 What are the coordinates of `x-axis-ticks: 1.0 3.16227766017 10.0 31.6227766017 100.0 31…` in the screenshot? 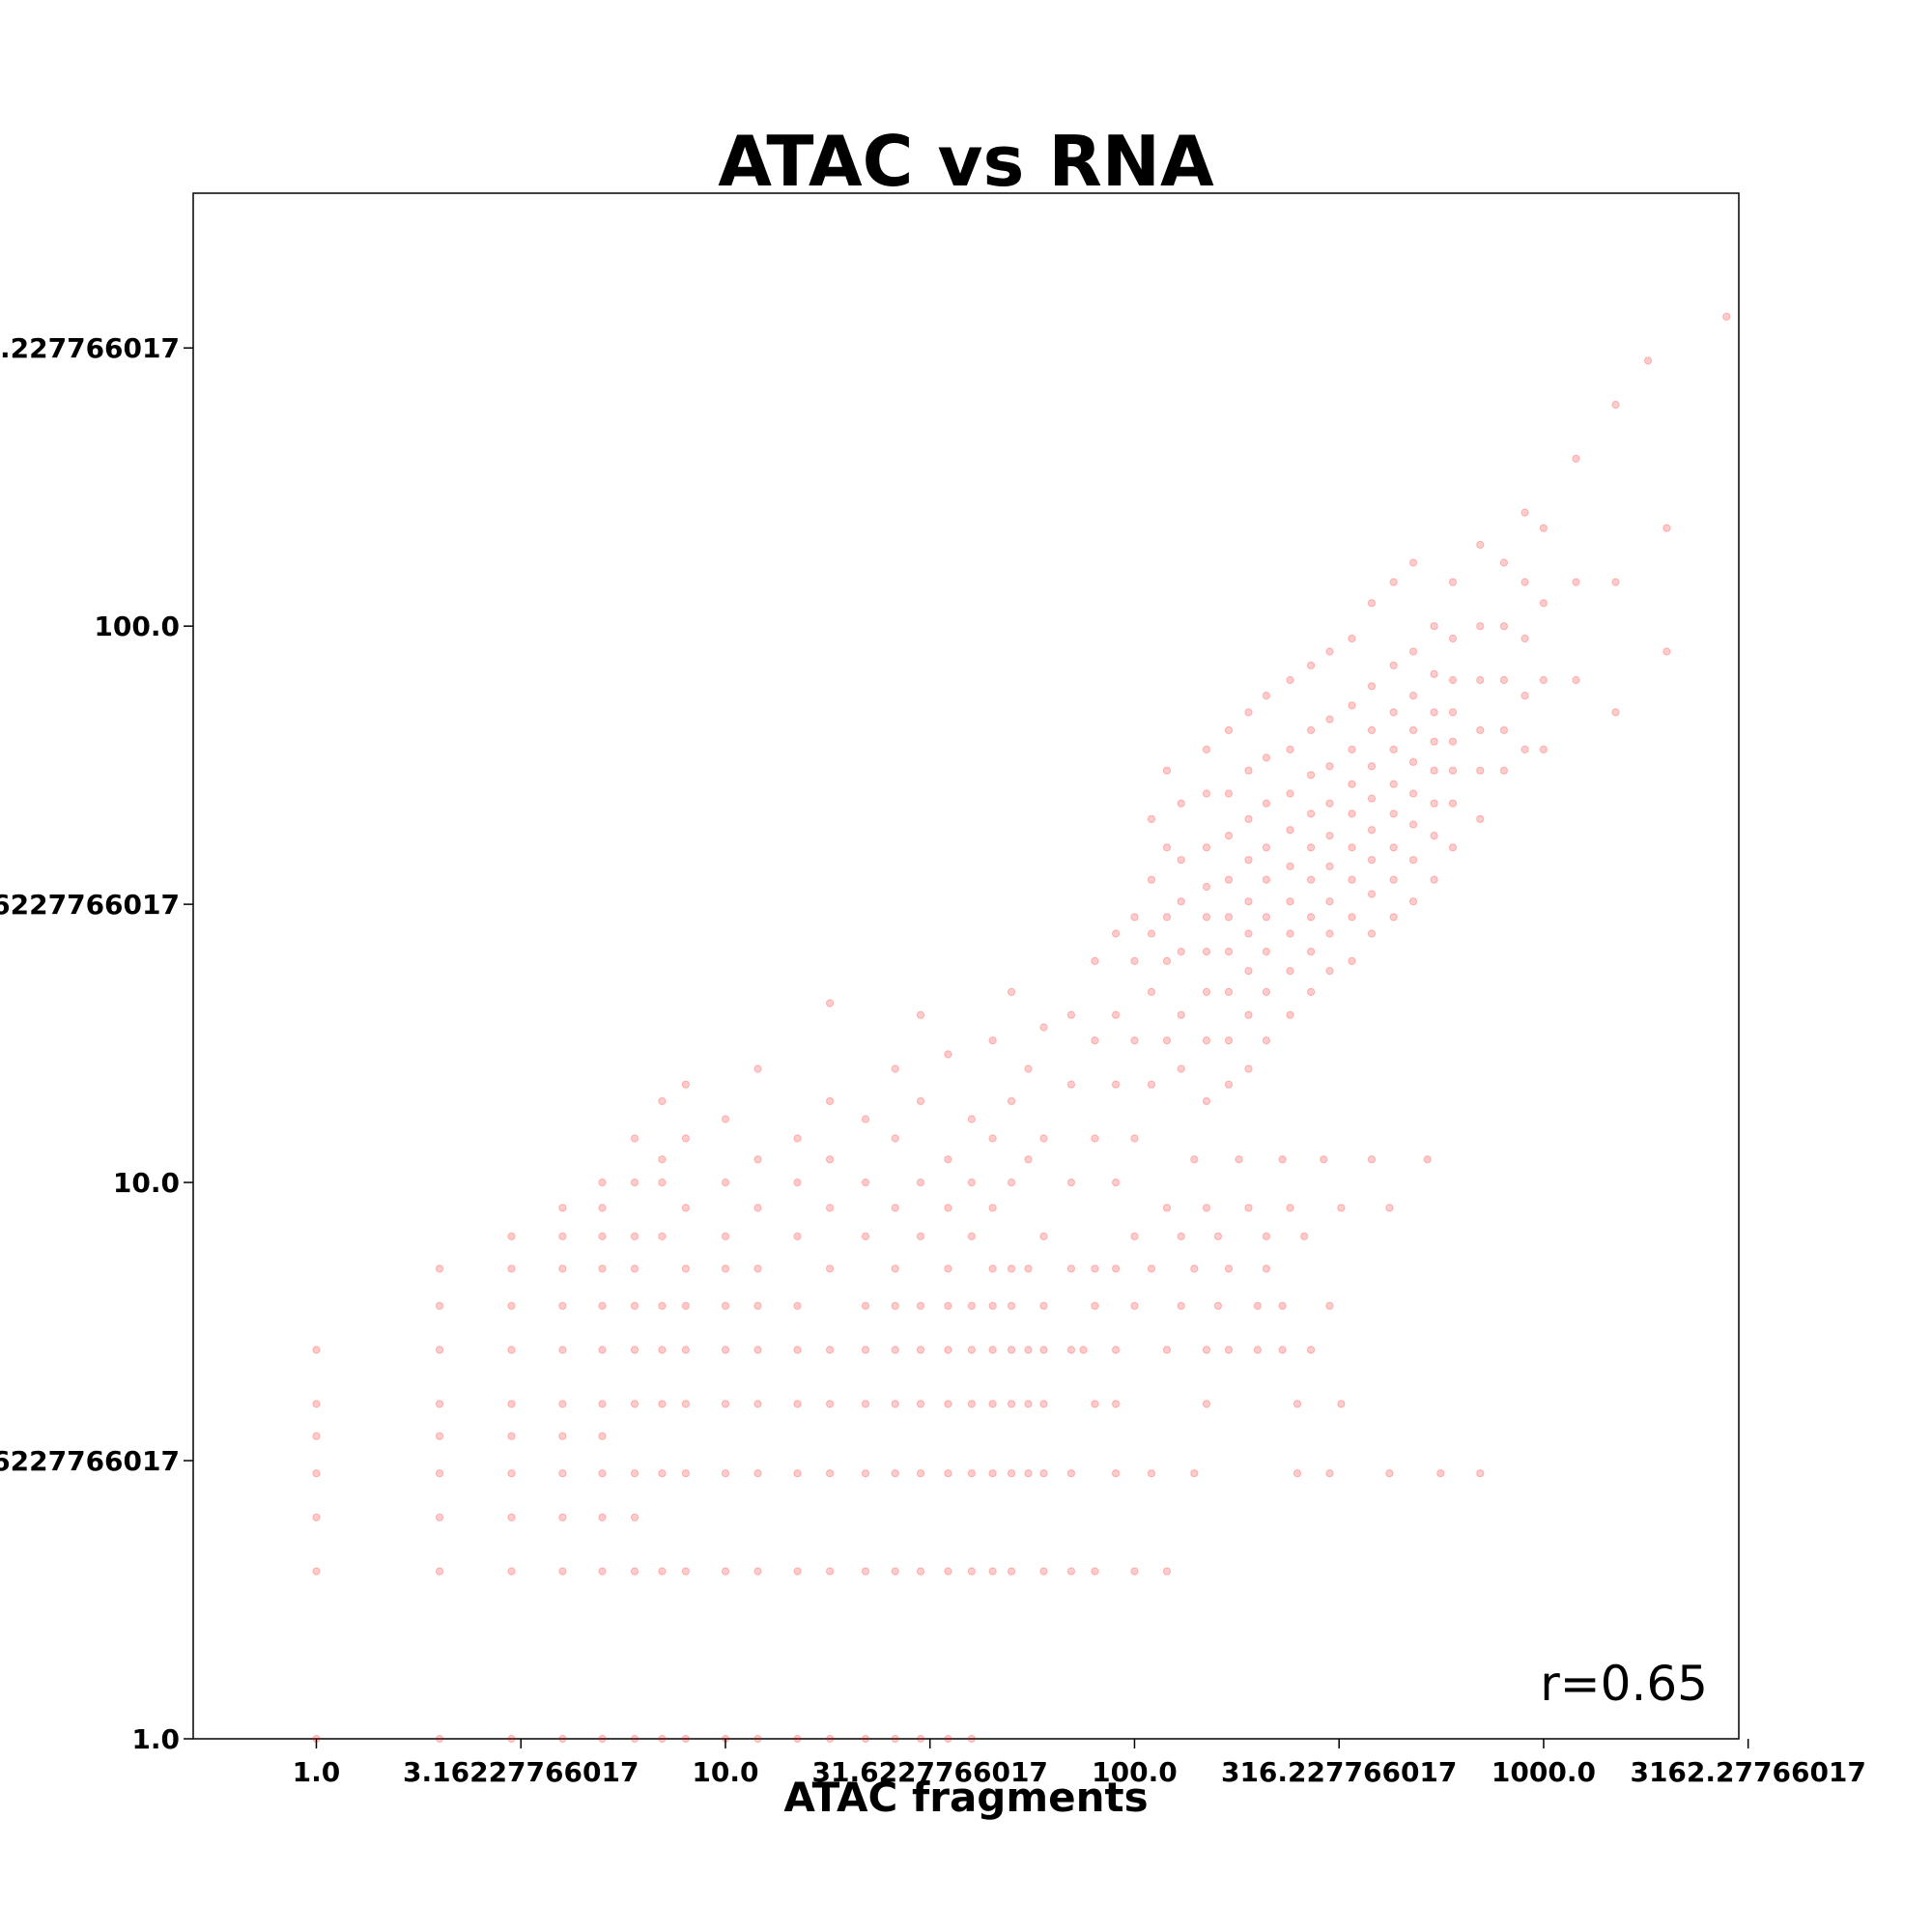 It's located at (1079, 1763).